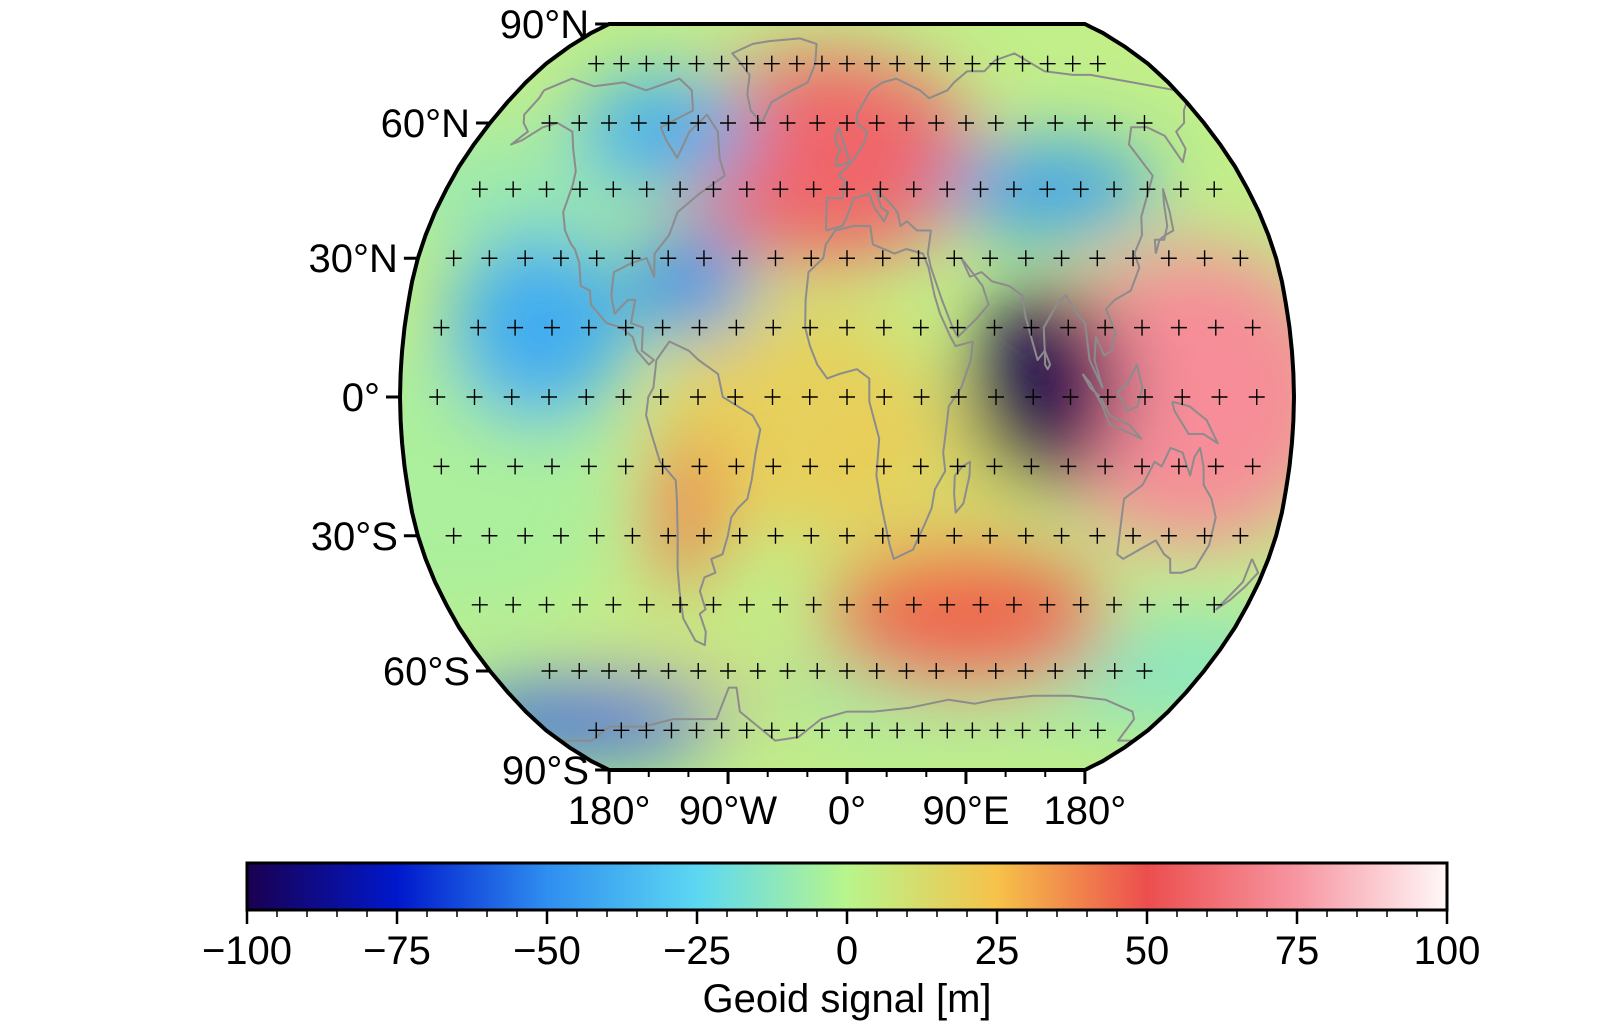  I want to click on colorbar-tick-label: 100, so click(1447, 951).